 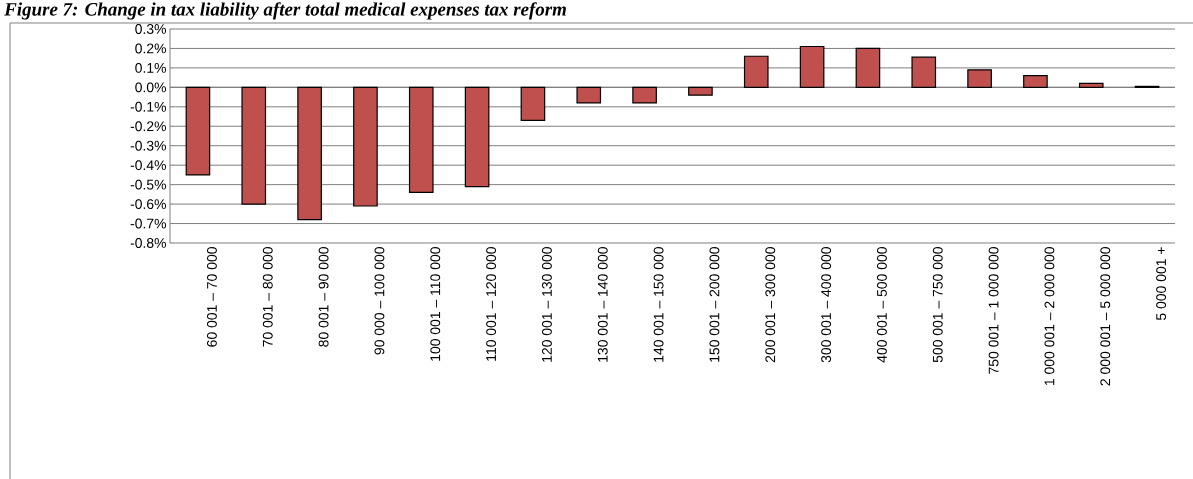 What do you see at coordinates (993, 310) in the screenshot?
I see `x-tick-label: 750 001 – 1 000 000` at bounding box center [993, 310].